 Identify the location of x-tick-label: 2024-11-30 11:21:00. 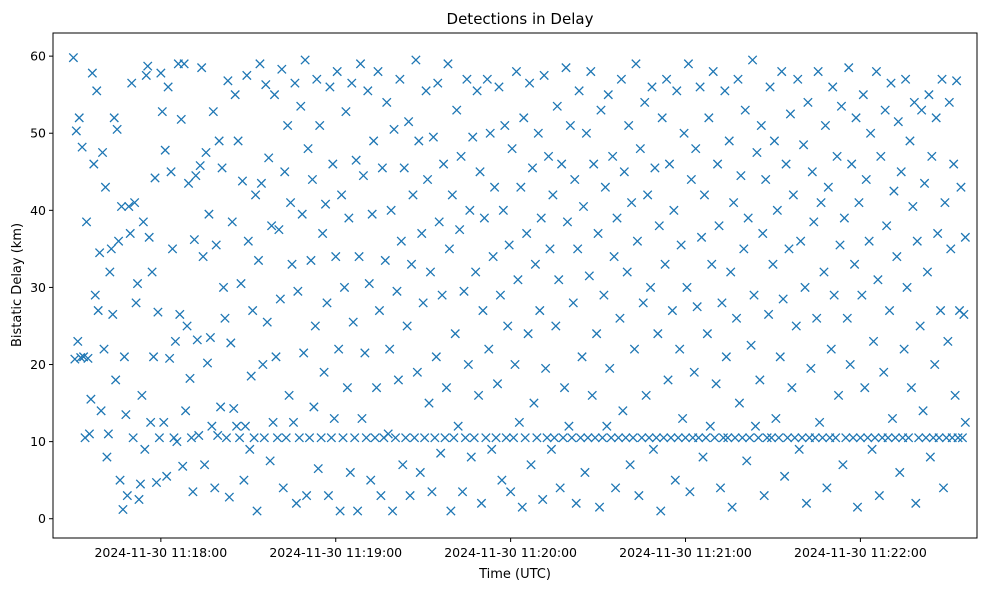
(685, 552).